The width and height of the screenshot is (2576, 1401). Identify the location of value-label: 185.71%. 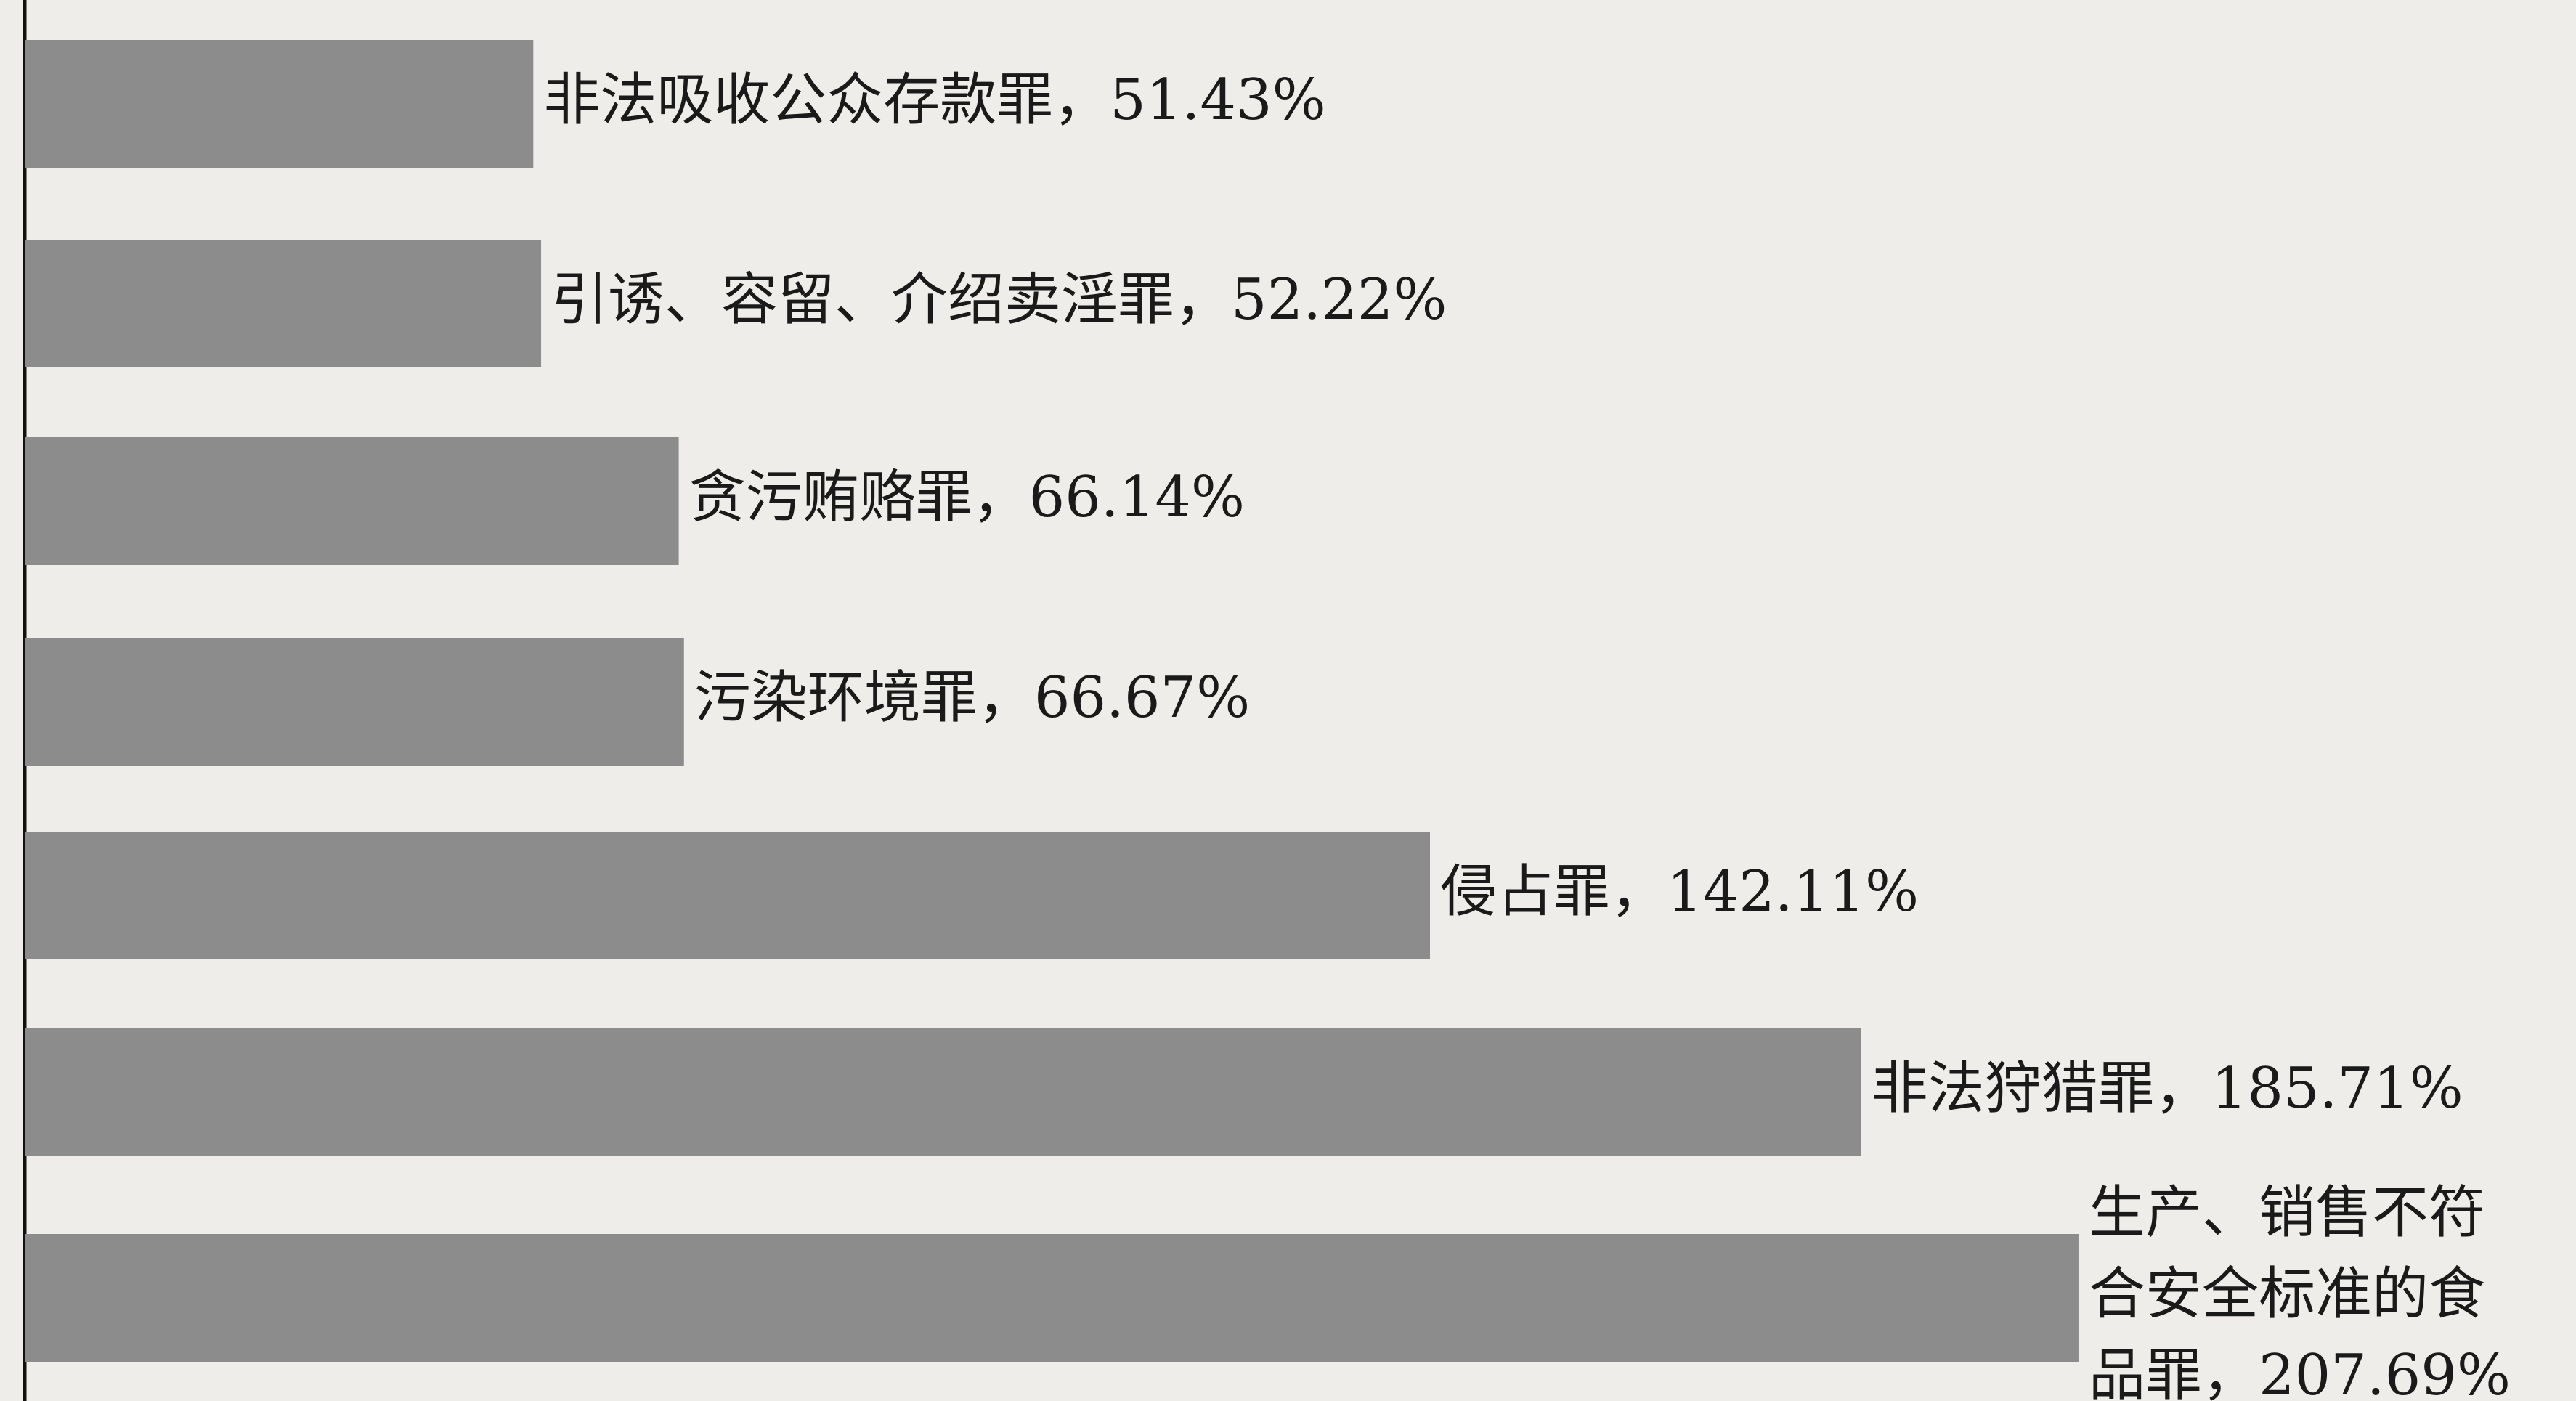
(2337, 1088).